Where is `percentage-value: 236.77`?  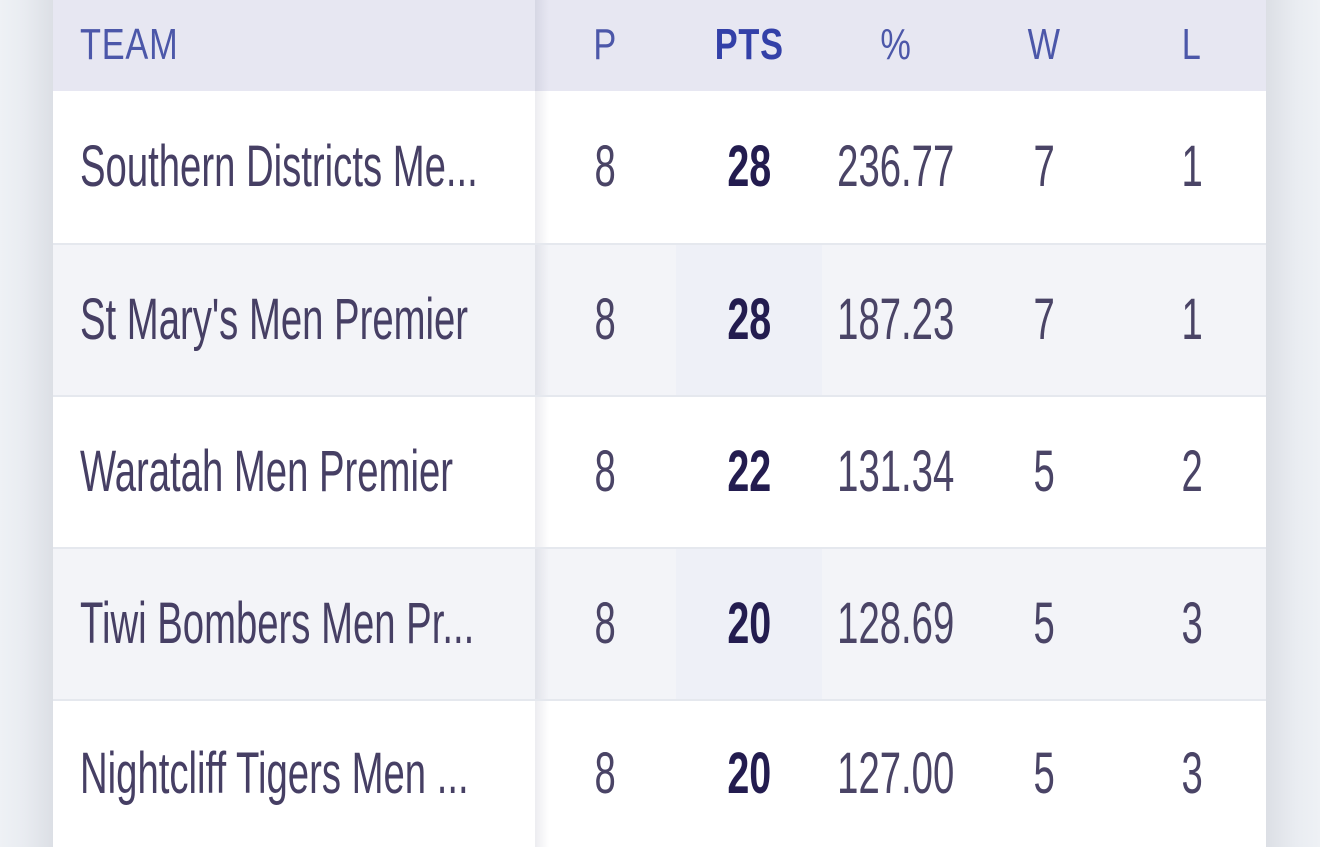 percentage-value: 236.77 is located at coordinates (896, 167).